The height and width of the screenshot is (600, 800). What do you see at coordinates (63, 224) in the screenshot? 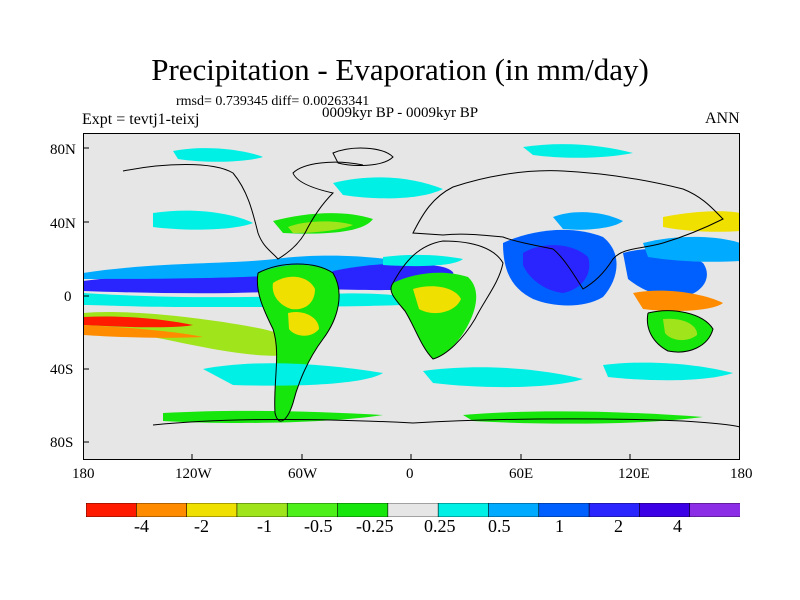
I see `lat-tick-40n: 40N` at bounding box center [63, 224].